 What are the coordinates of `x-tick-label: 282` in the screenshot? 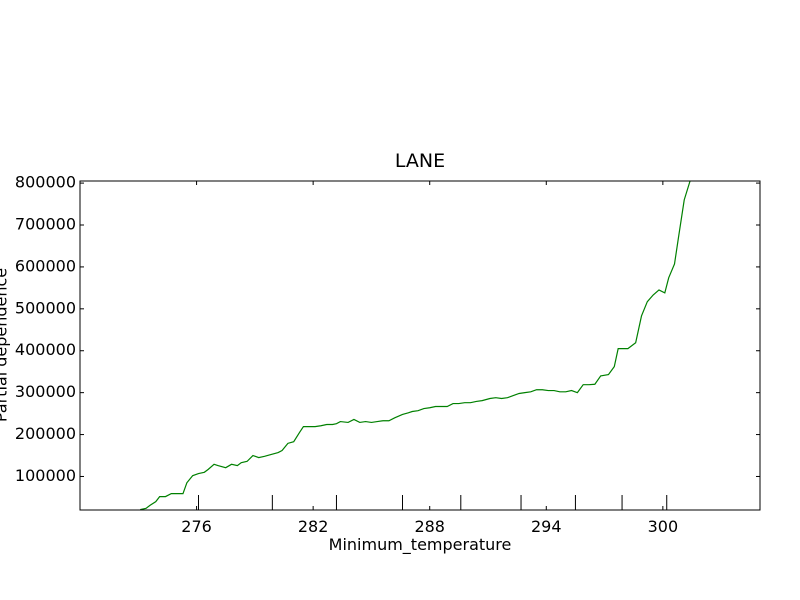 It's located at (313, 526).